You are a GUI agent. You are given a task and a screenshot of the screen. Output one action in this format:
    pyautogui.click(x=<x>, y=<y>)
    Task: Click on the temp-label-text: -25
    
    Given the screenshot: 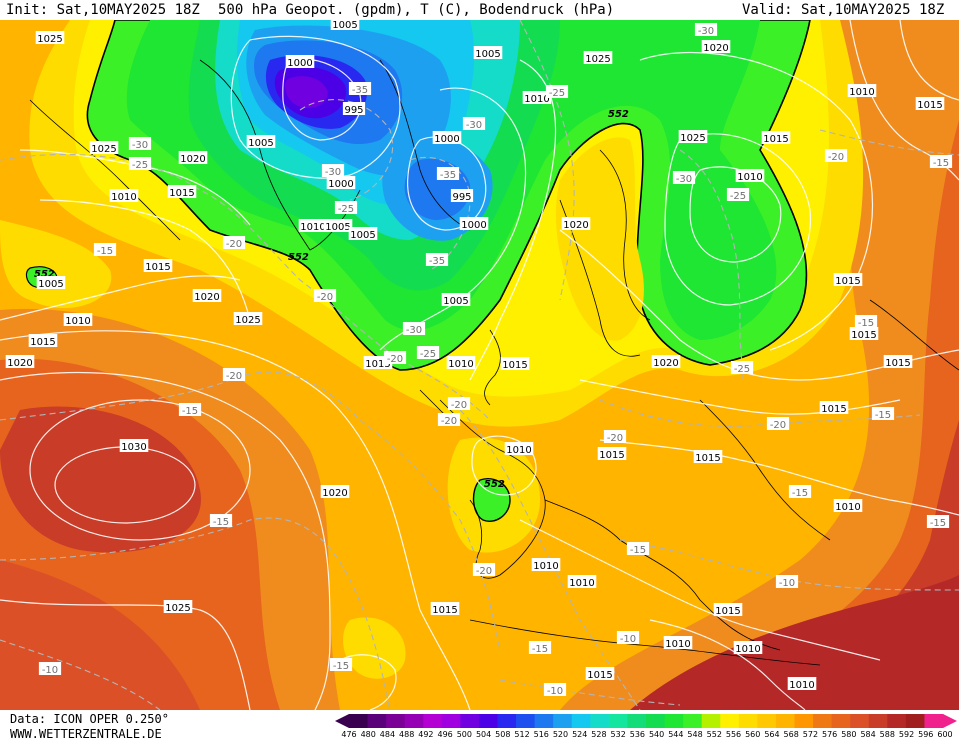 What is the action you would take?
    pyautogui.click(x=557, y=93)
    